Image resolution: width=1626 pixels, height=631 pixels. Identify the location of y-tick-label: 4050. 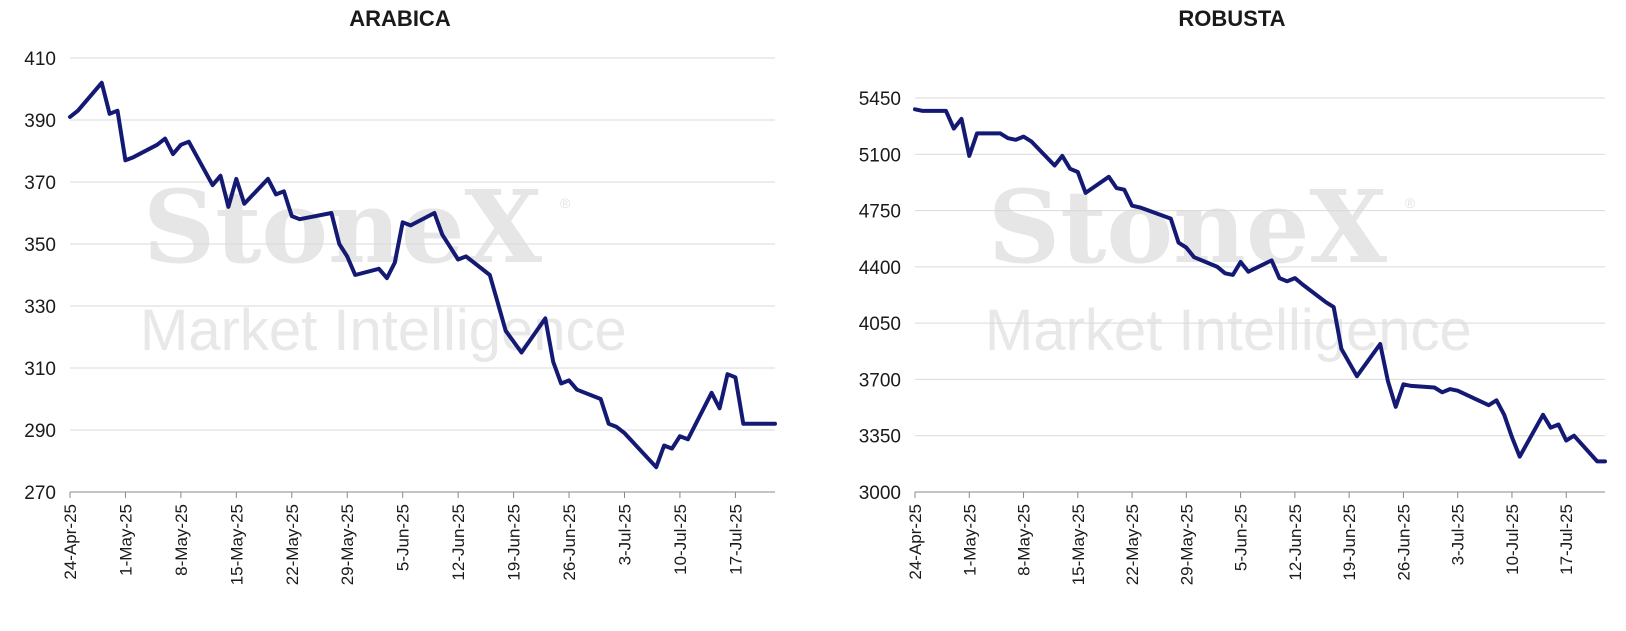
(880, 324).